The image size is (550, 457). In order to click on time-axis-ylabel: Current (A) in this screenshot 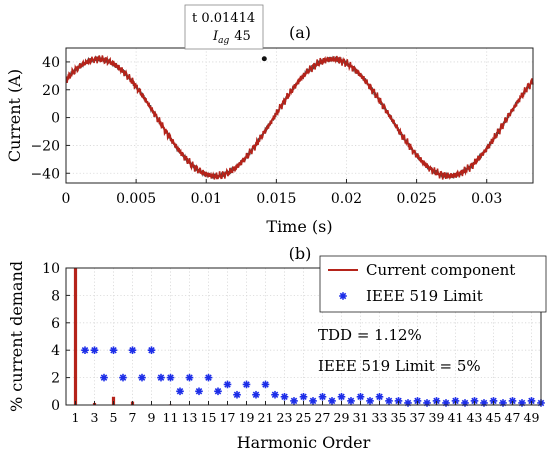, I will do `click(14, 115)`.